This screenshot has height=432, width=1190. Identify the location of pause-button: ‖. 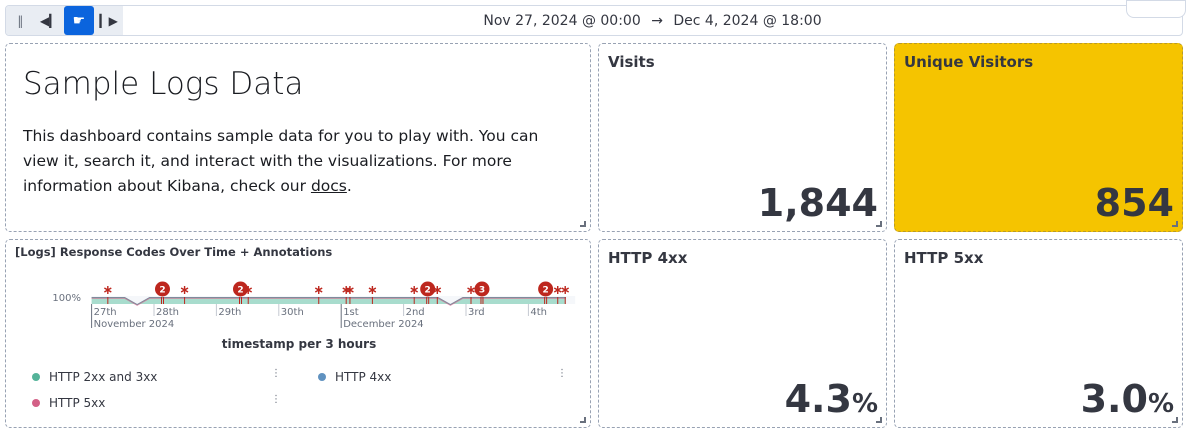
(20, 20).